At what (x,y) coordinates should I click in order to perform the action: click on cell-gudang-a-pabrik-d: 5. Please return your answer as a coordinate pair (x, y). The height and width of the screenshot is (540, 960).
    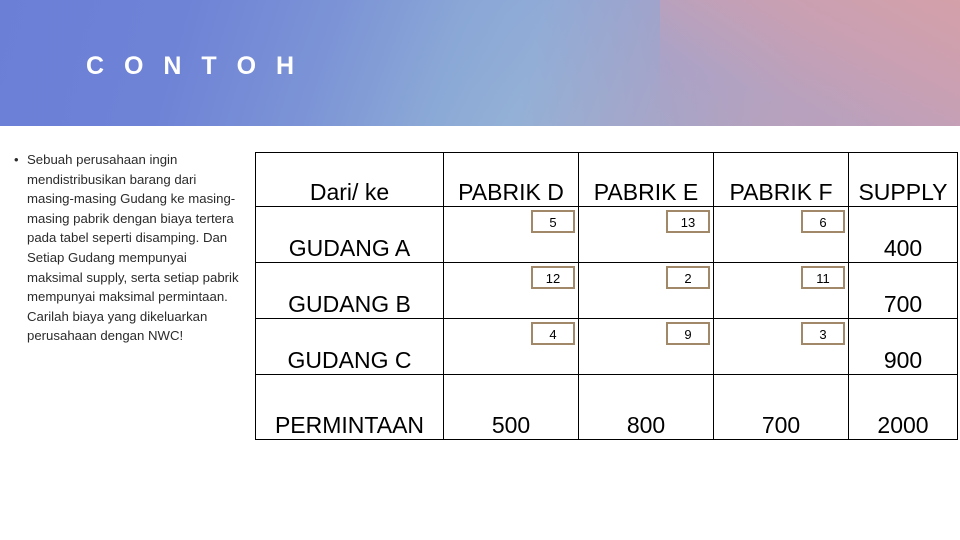
    Looking at the image, I should click on (511, 234).